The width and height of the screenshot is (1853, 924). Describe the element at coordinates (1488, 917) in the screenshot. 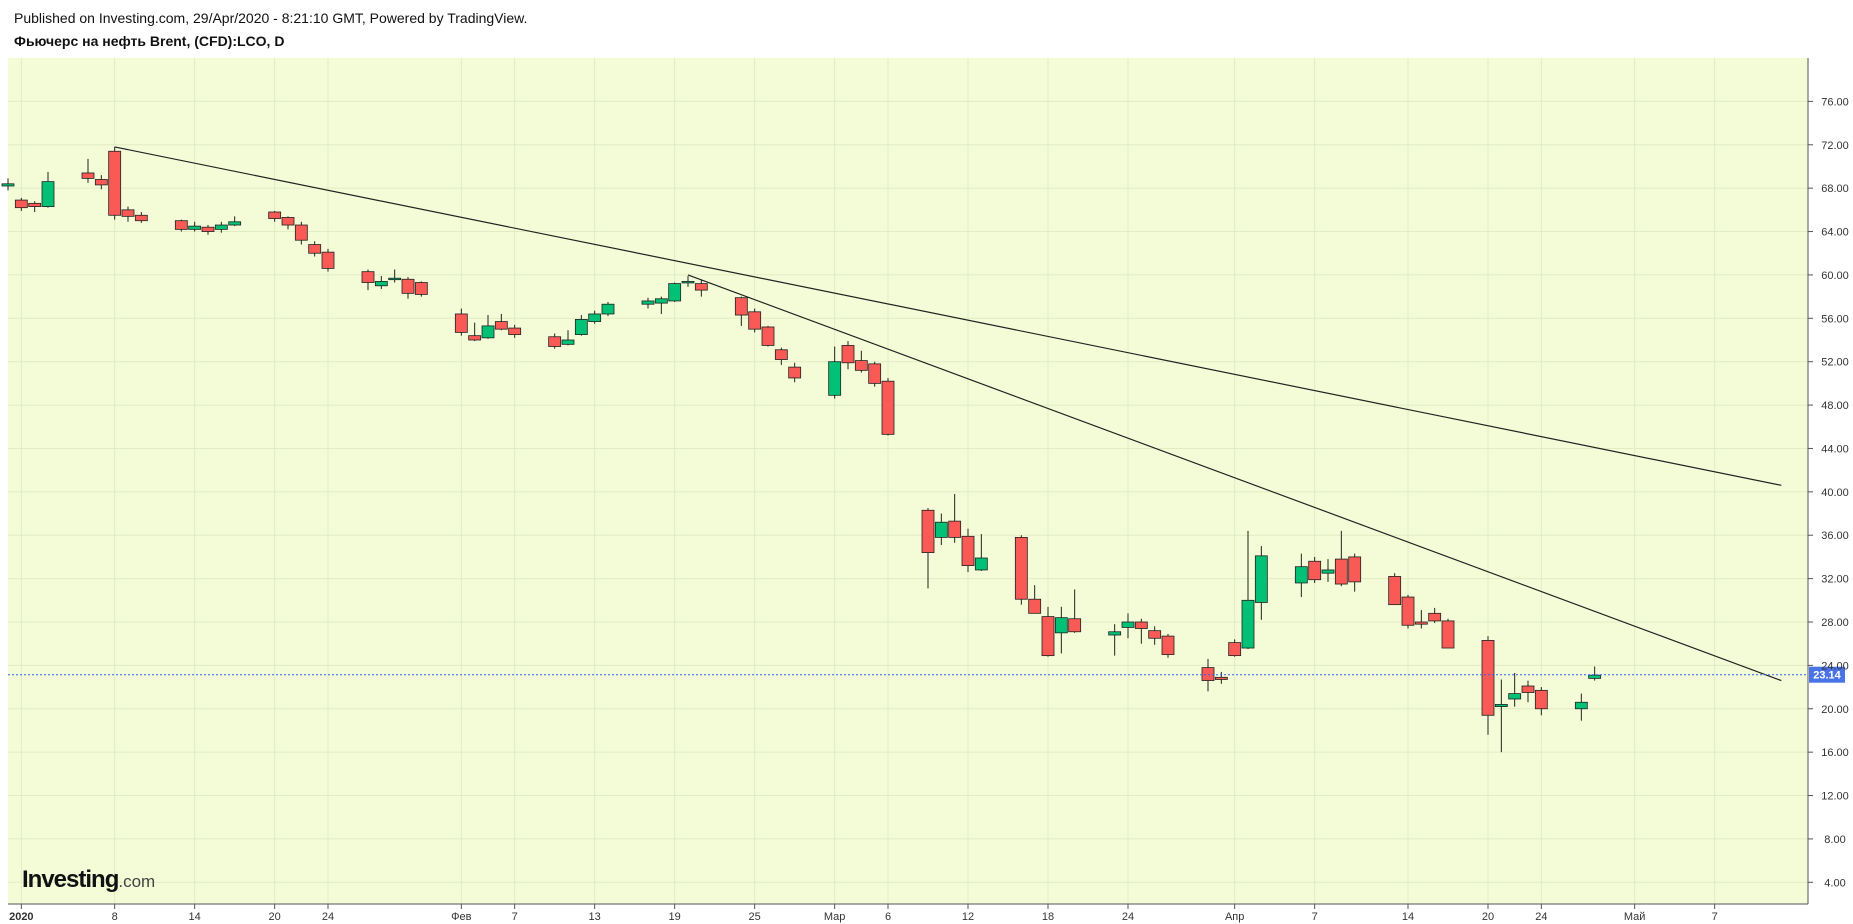

I see `x-tick-label: 20` at that location.